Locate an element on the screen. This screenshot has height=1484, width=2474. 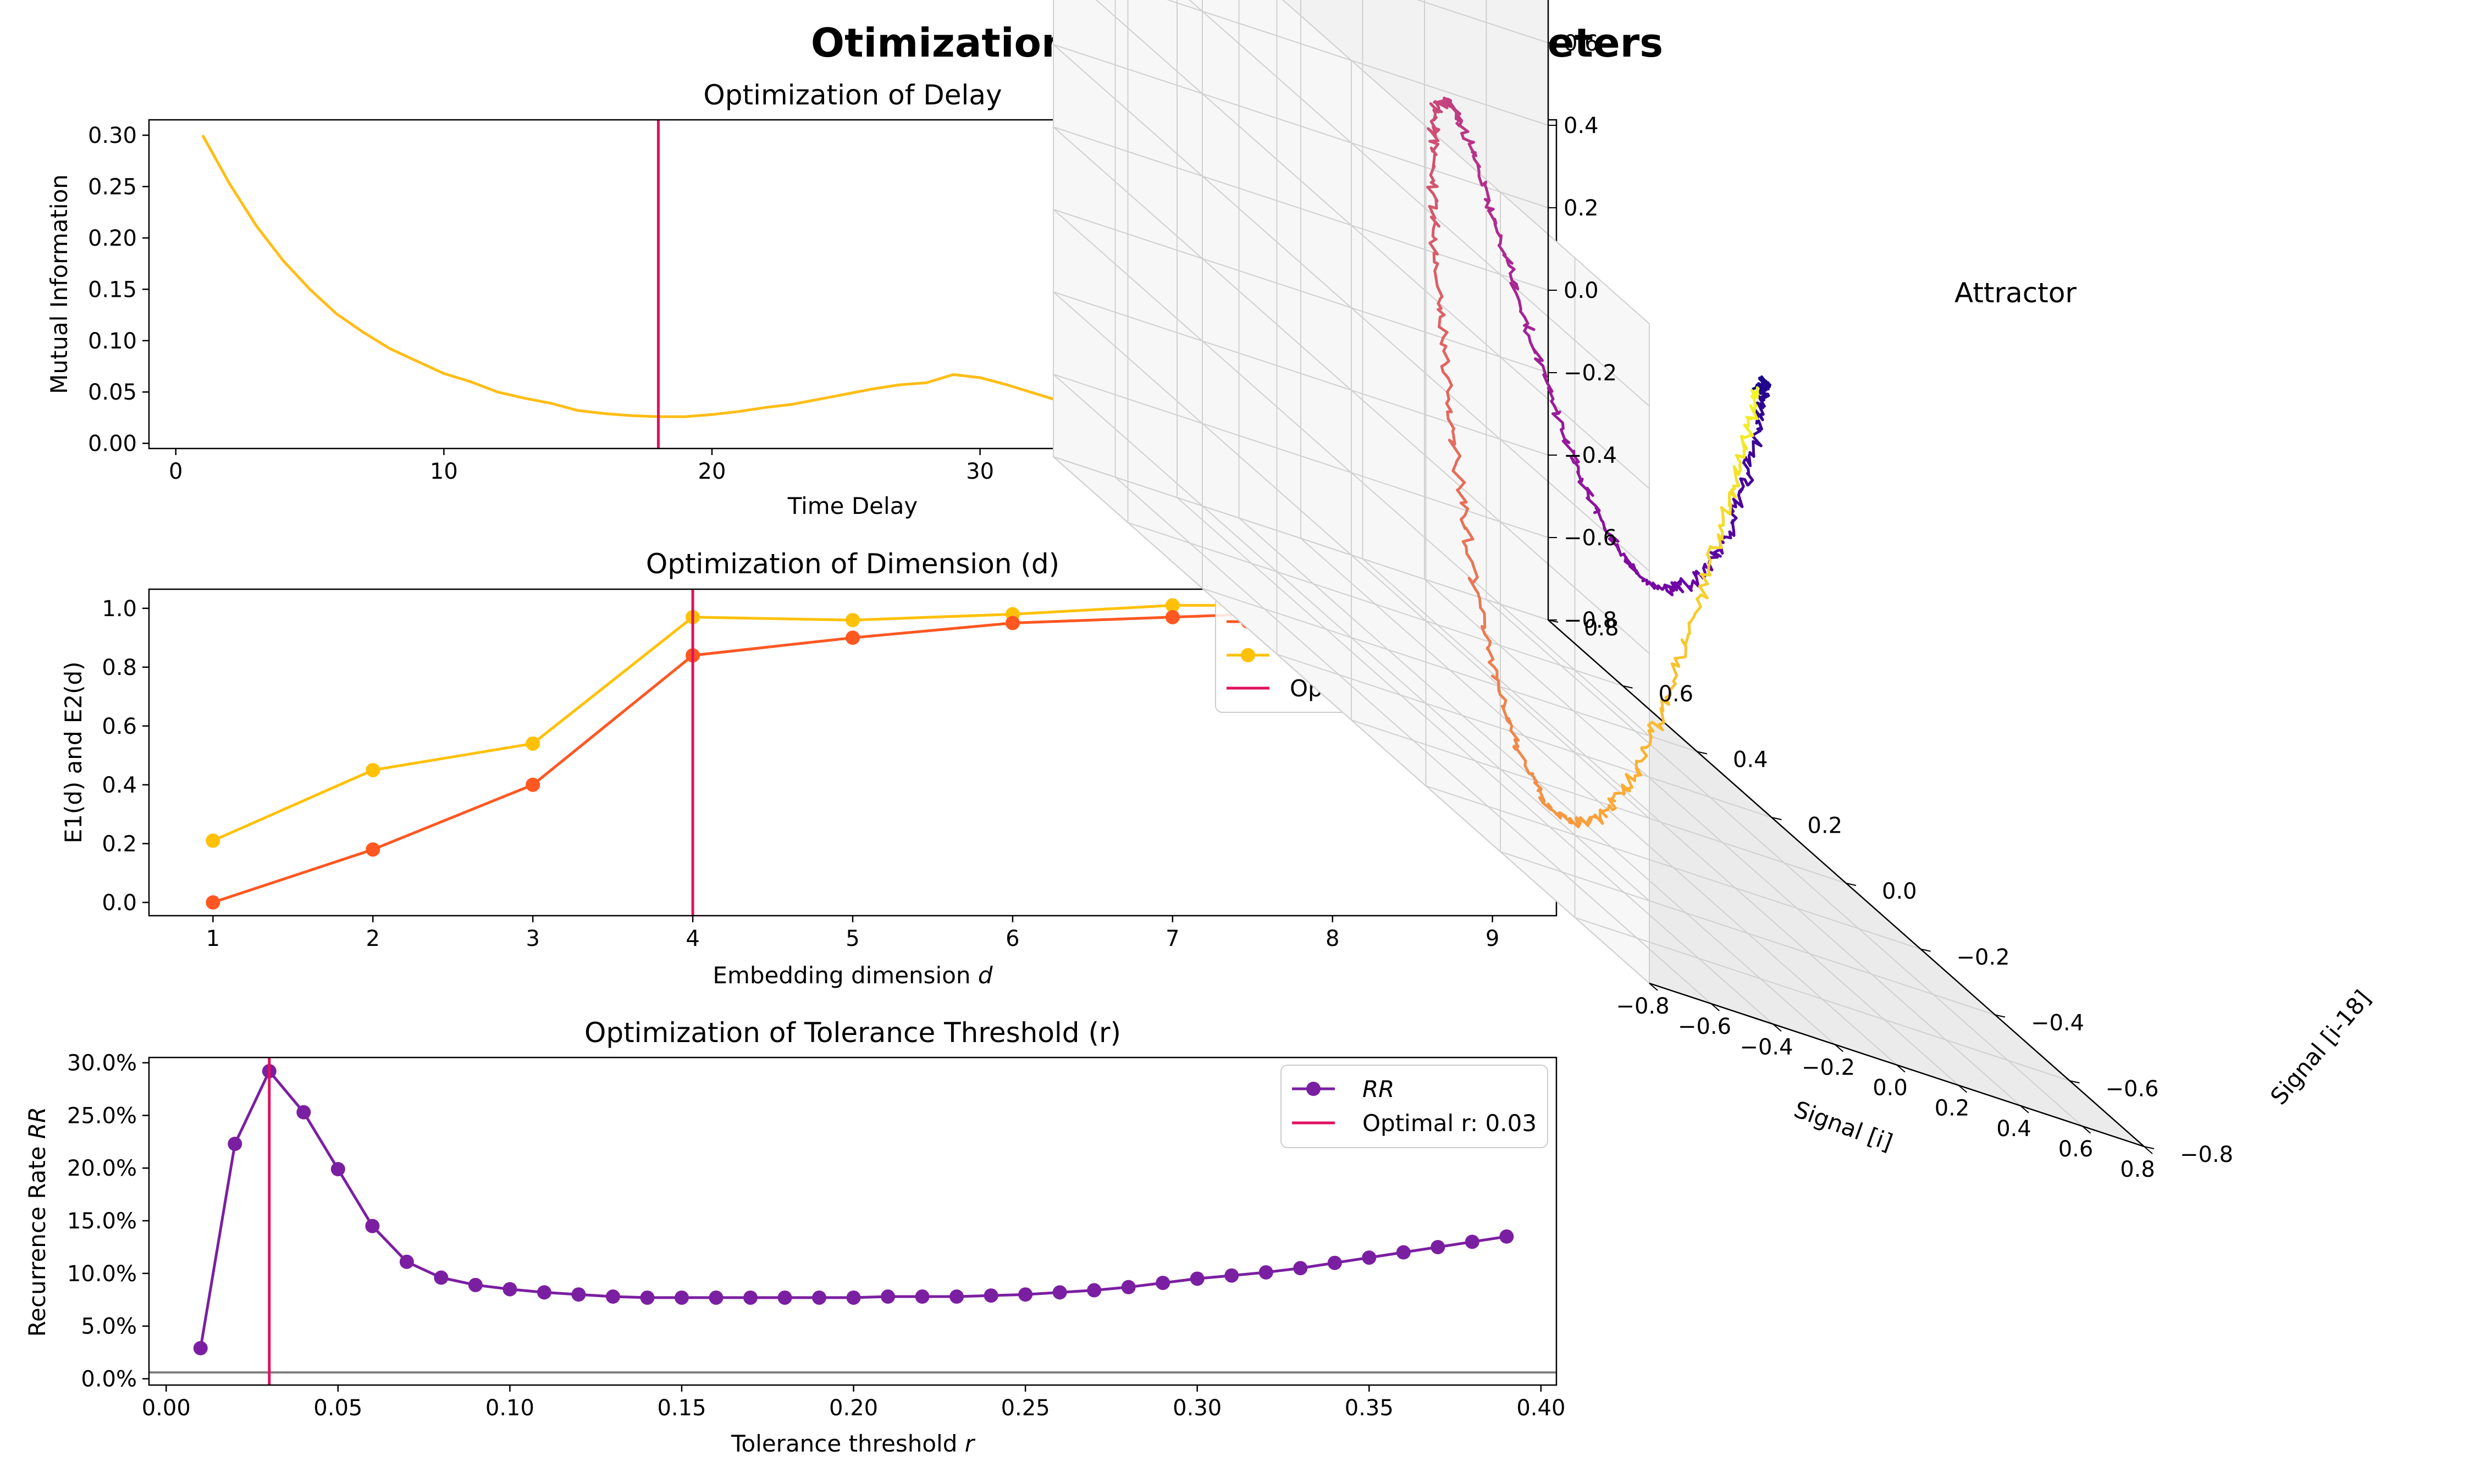
attractor-x-tick-label: −0.2 is located at coordinates (1829, 1067).